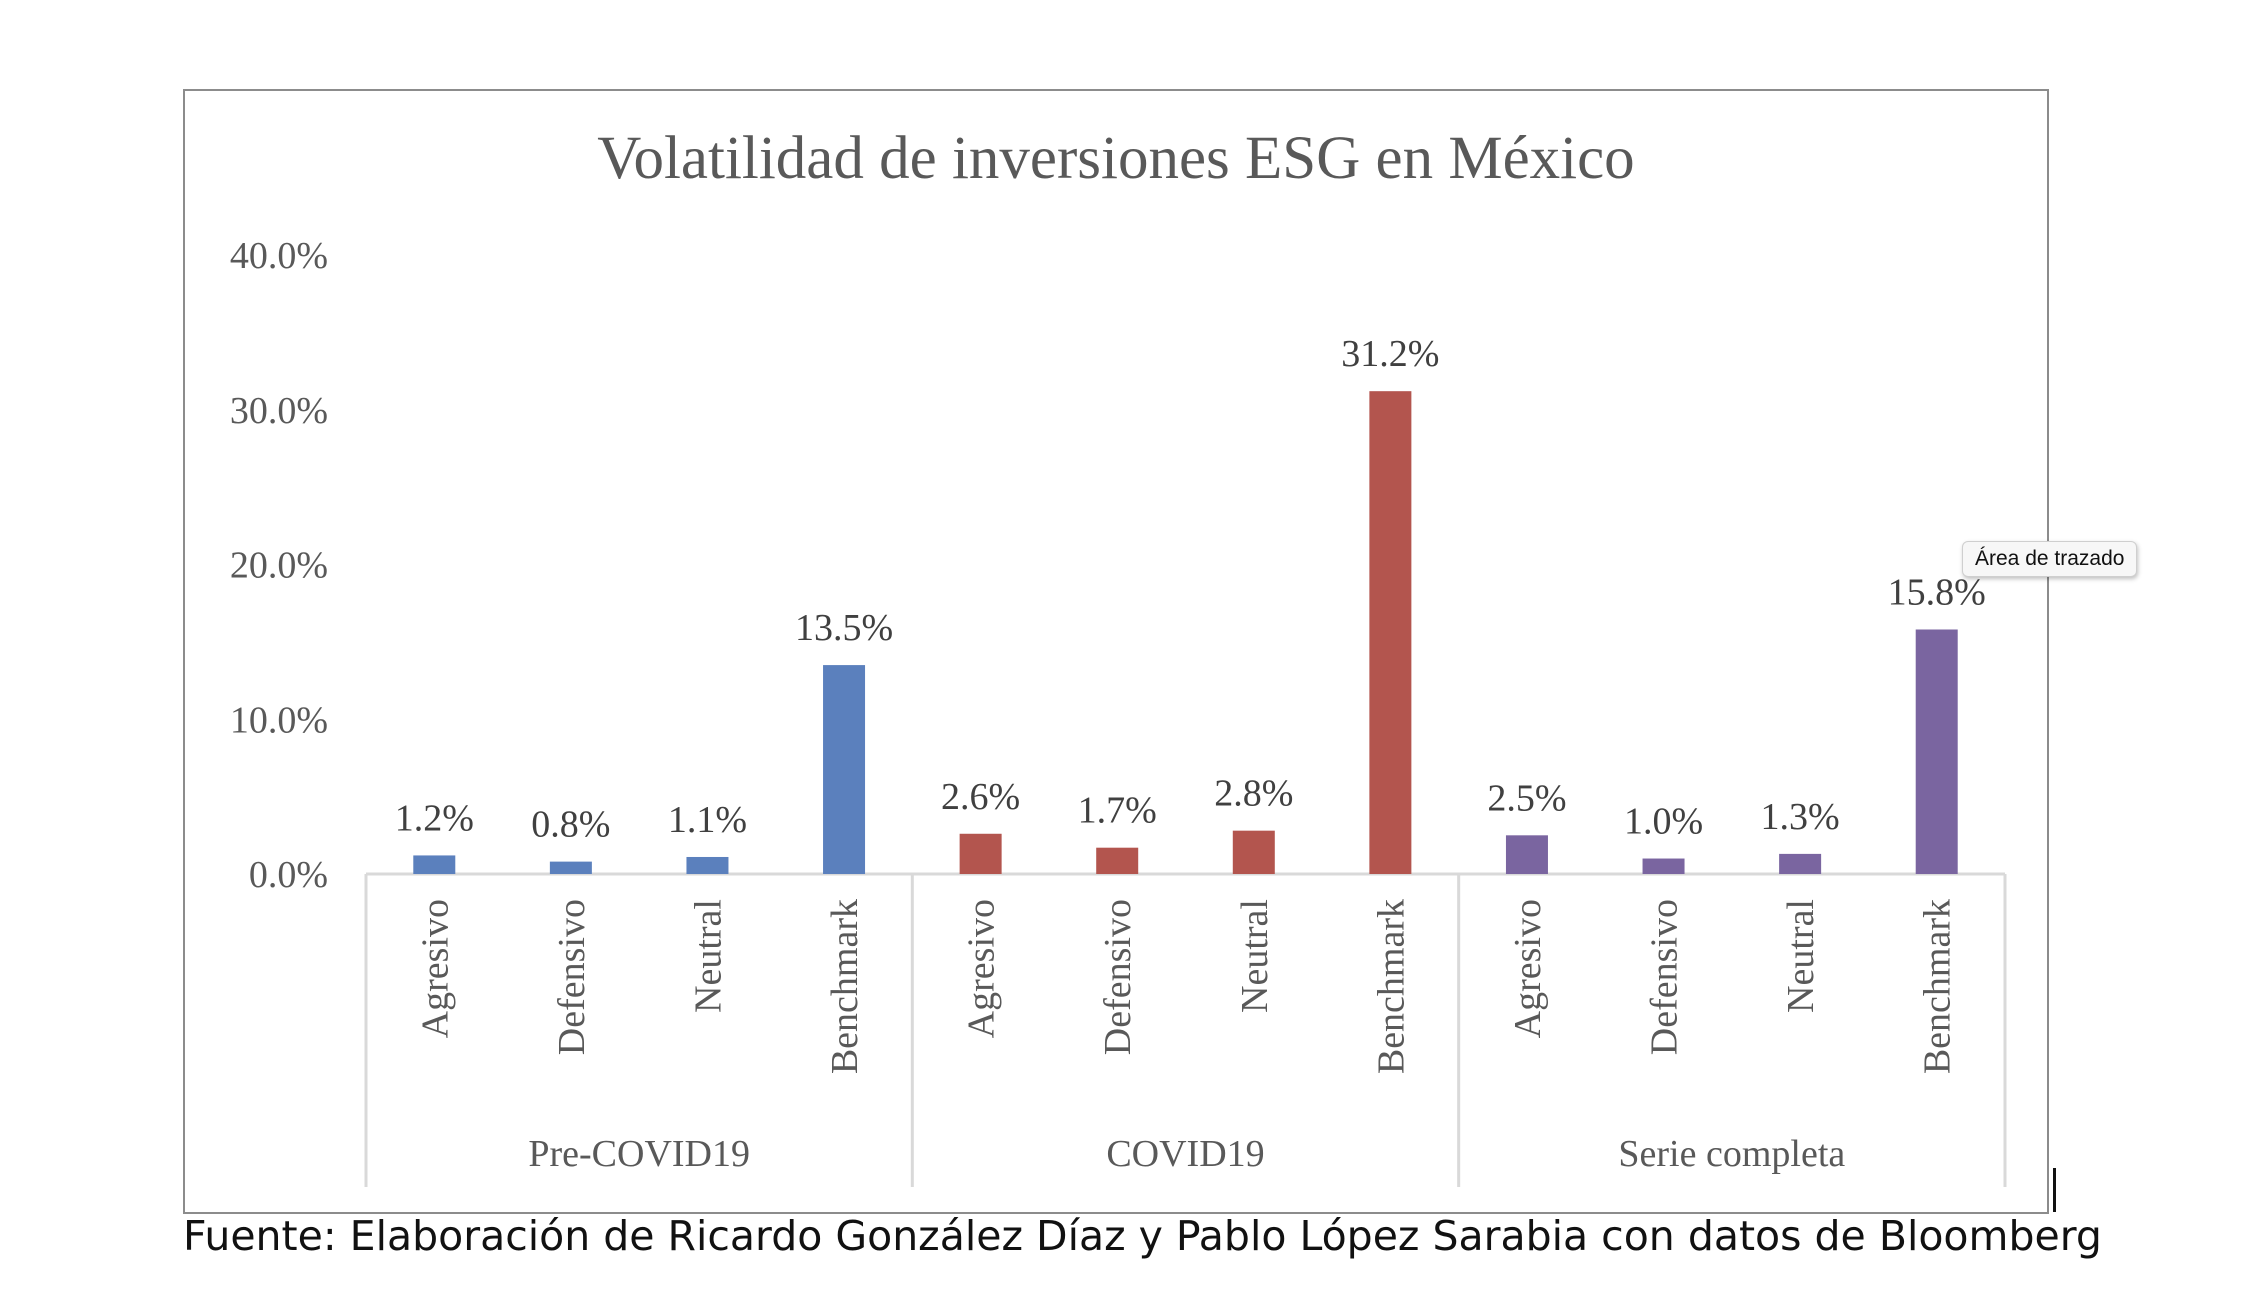 This screenshot has width=2248, height=1312. I want to click on y-tick-label: 20.0%, so click(279, 566).